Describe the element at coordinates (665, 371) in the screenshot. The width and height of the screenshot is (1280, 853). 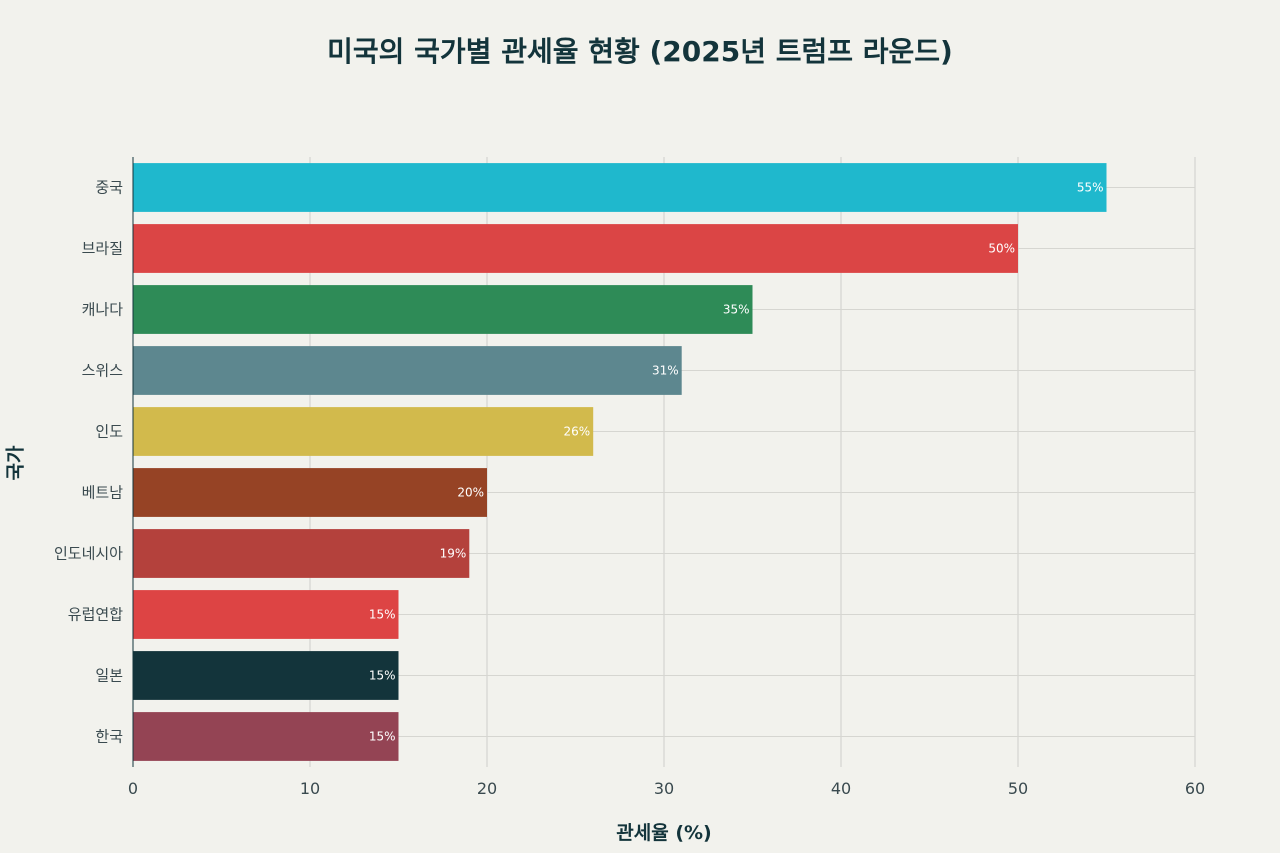
I see `bar-value-label: 31%` at that location.